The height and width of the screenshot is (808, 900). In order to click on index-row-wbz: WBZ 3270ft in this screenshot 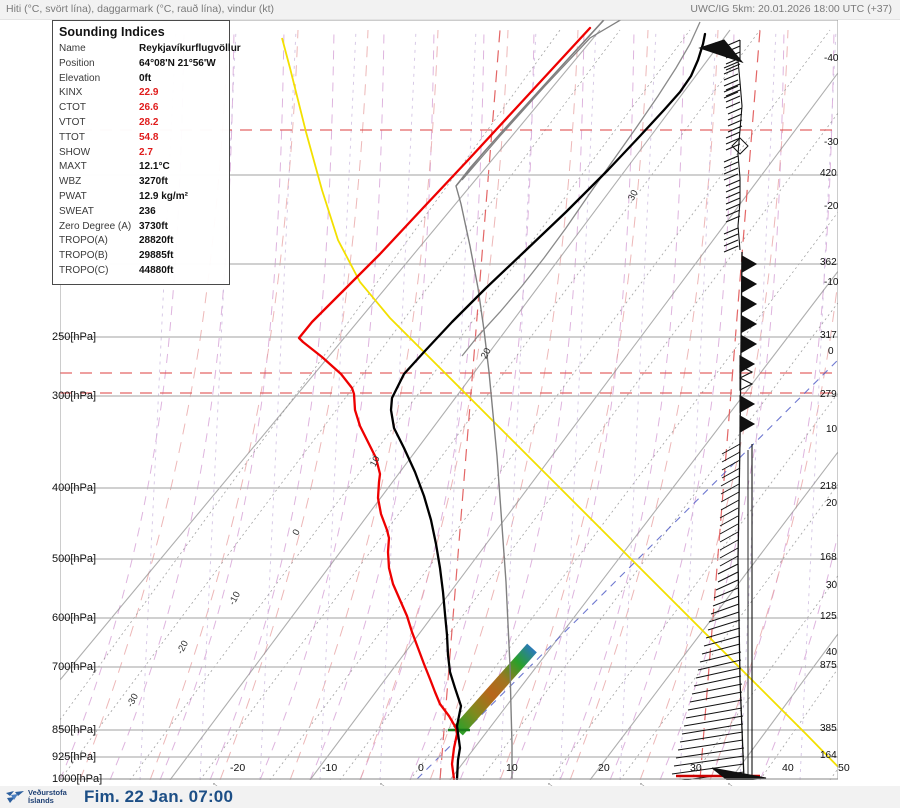, I will do `click(141, 182)`.